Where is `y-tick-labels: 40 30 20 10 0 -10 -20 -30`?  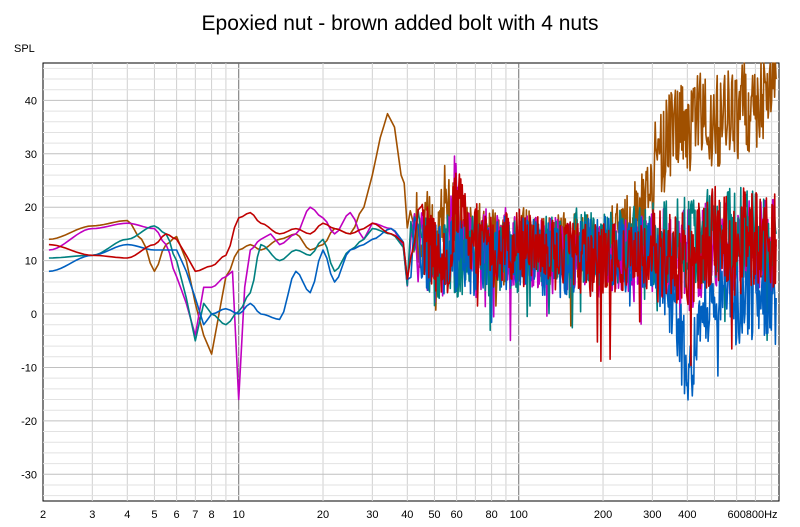
y-tick-labels: 40 30 20 10 0 -10 -20 -30 is located at coordinates (29, 288).